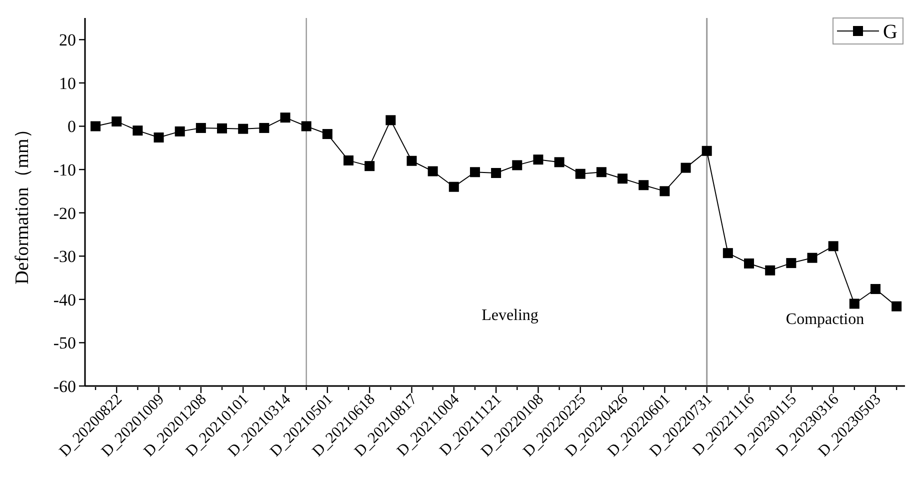  I want to click on y-tick-label: -50, so click(64, 343).